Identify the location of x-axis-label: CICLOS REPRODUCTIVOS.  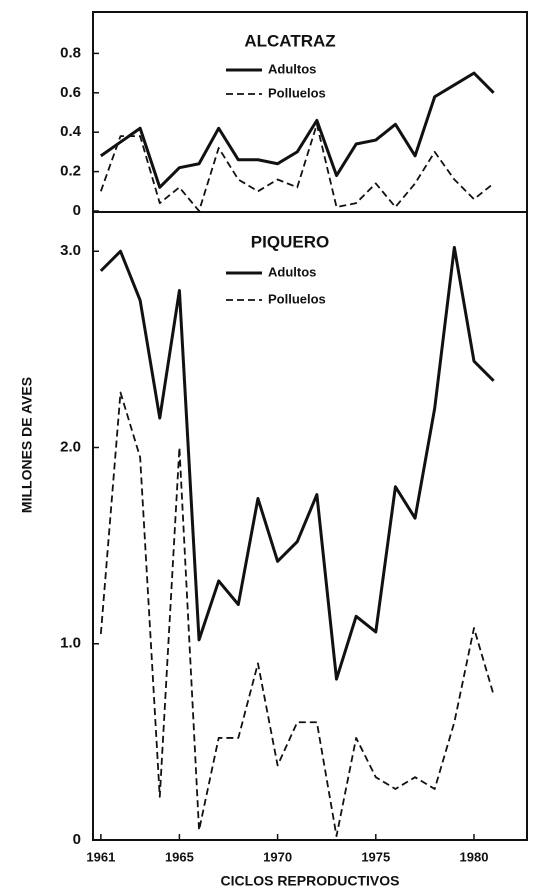
(310, 881).